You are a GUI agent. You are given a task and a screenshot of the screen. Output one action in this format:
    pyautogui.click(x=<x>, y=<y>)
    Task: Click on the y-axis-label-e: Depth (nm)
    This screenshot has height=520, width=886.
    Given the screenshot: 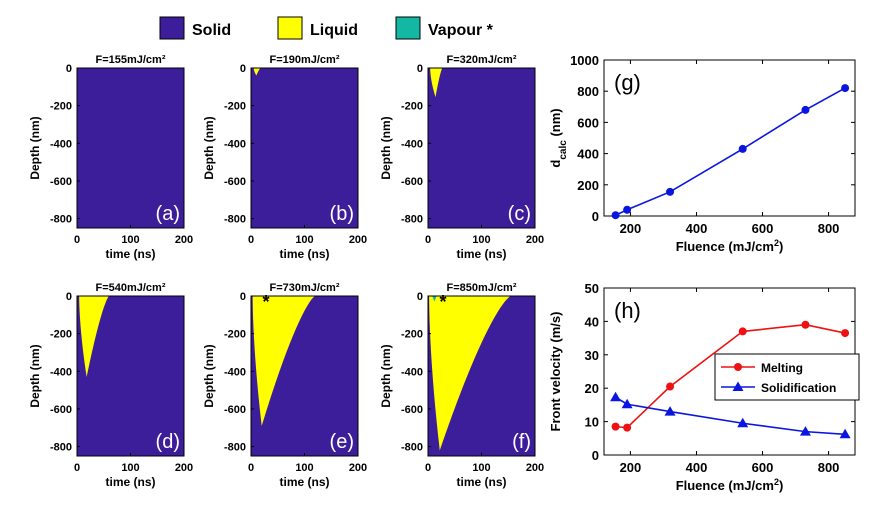 What is the action you would take?
    pyautogui.click(x=209, y=375)
    